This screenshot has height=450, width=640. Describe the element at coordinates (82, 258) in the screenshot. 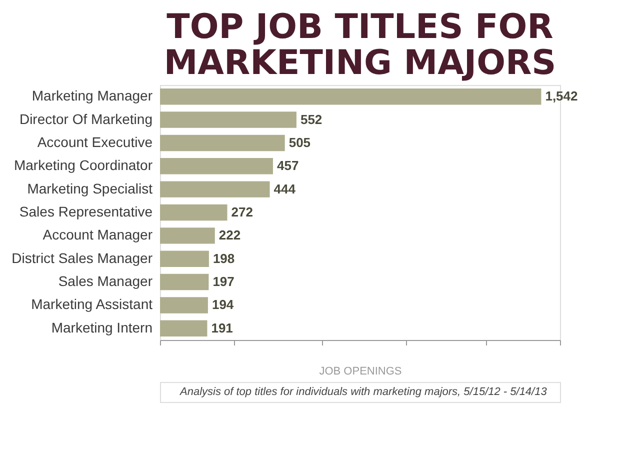

I see `y-tick-label: District Sales Manager` at that location.